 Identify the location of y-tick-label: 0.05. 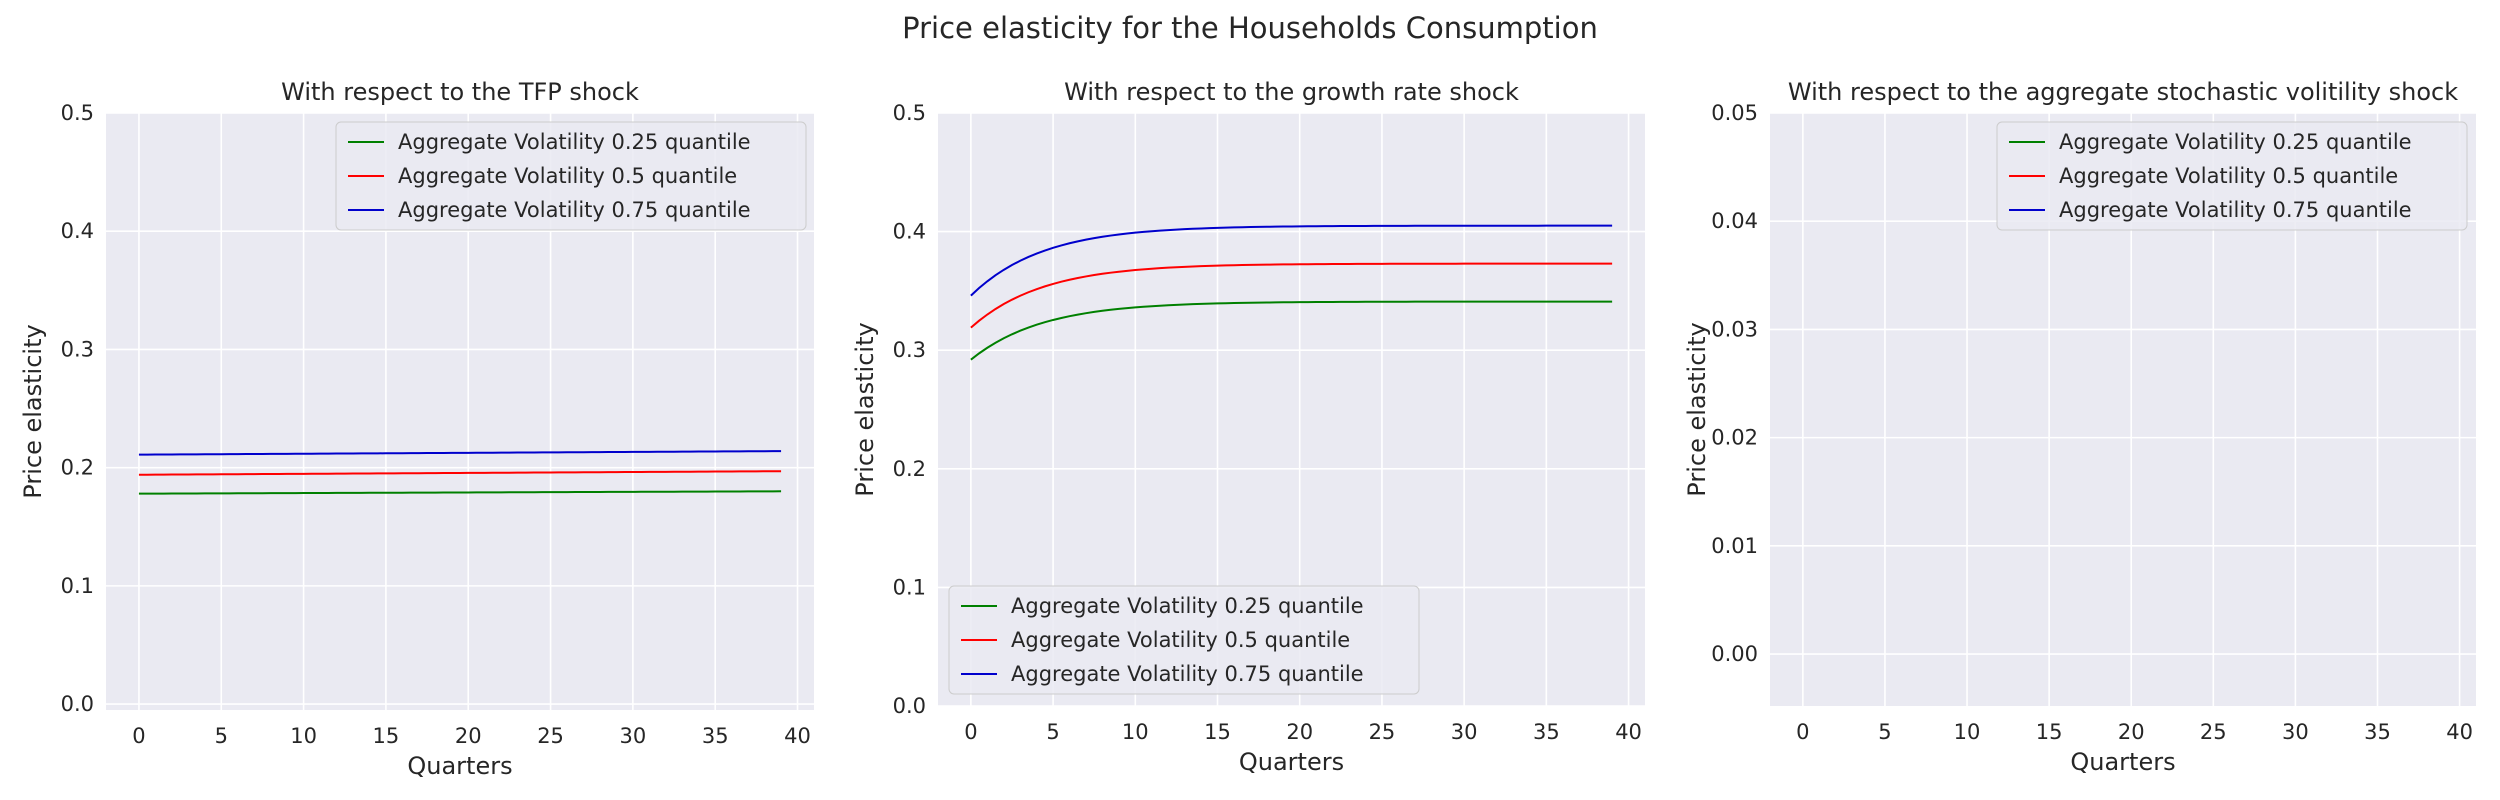
(1734, 113).